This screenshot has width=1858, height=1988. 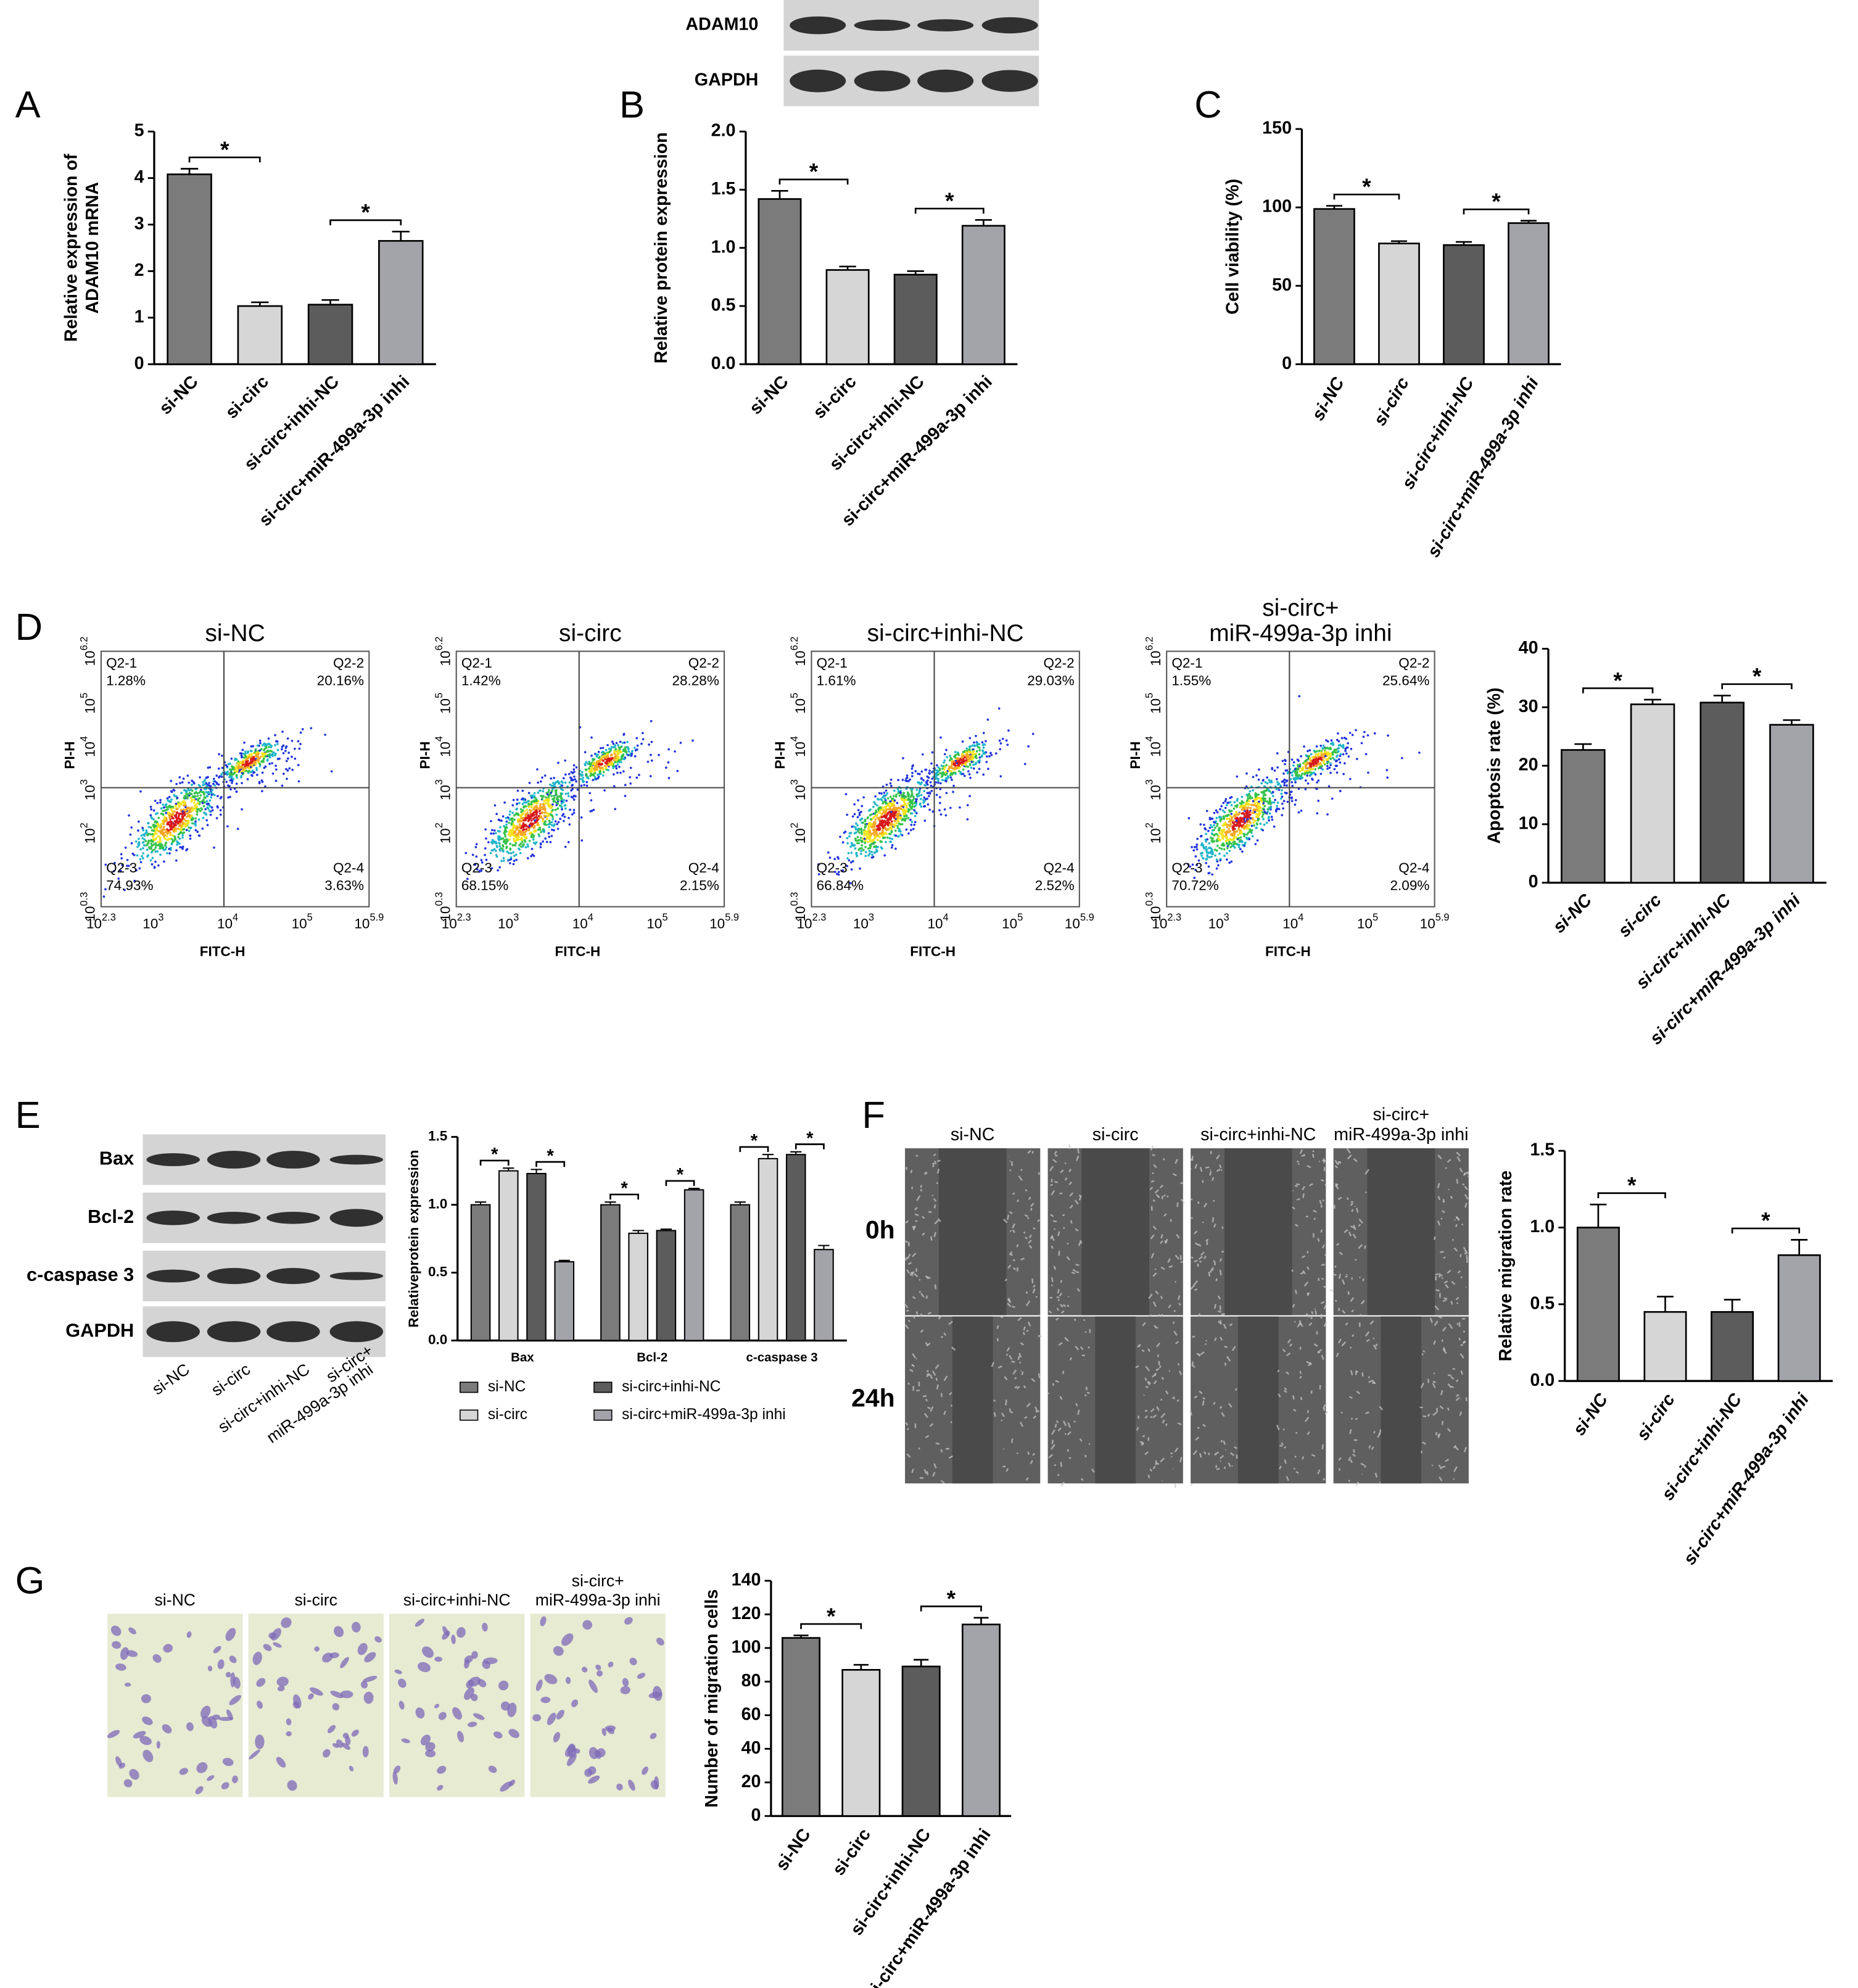 I want to click on tick-exponent: 3, so click(x=84, y=782).